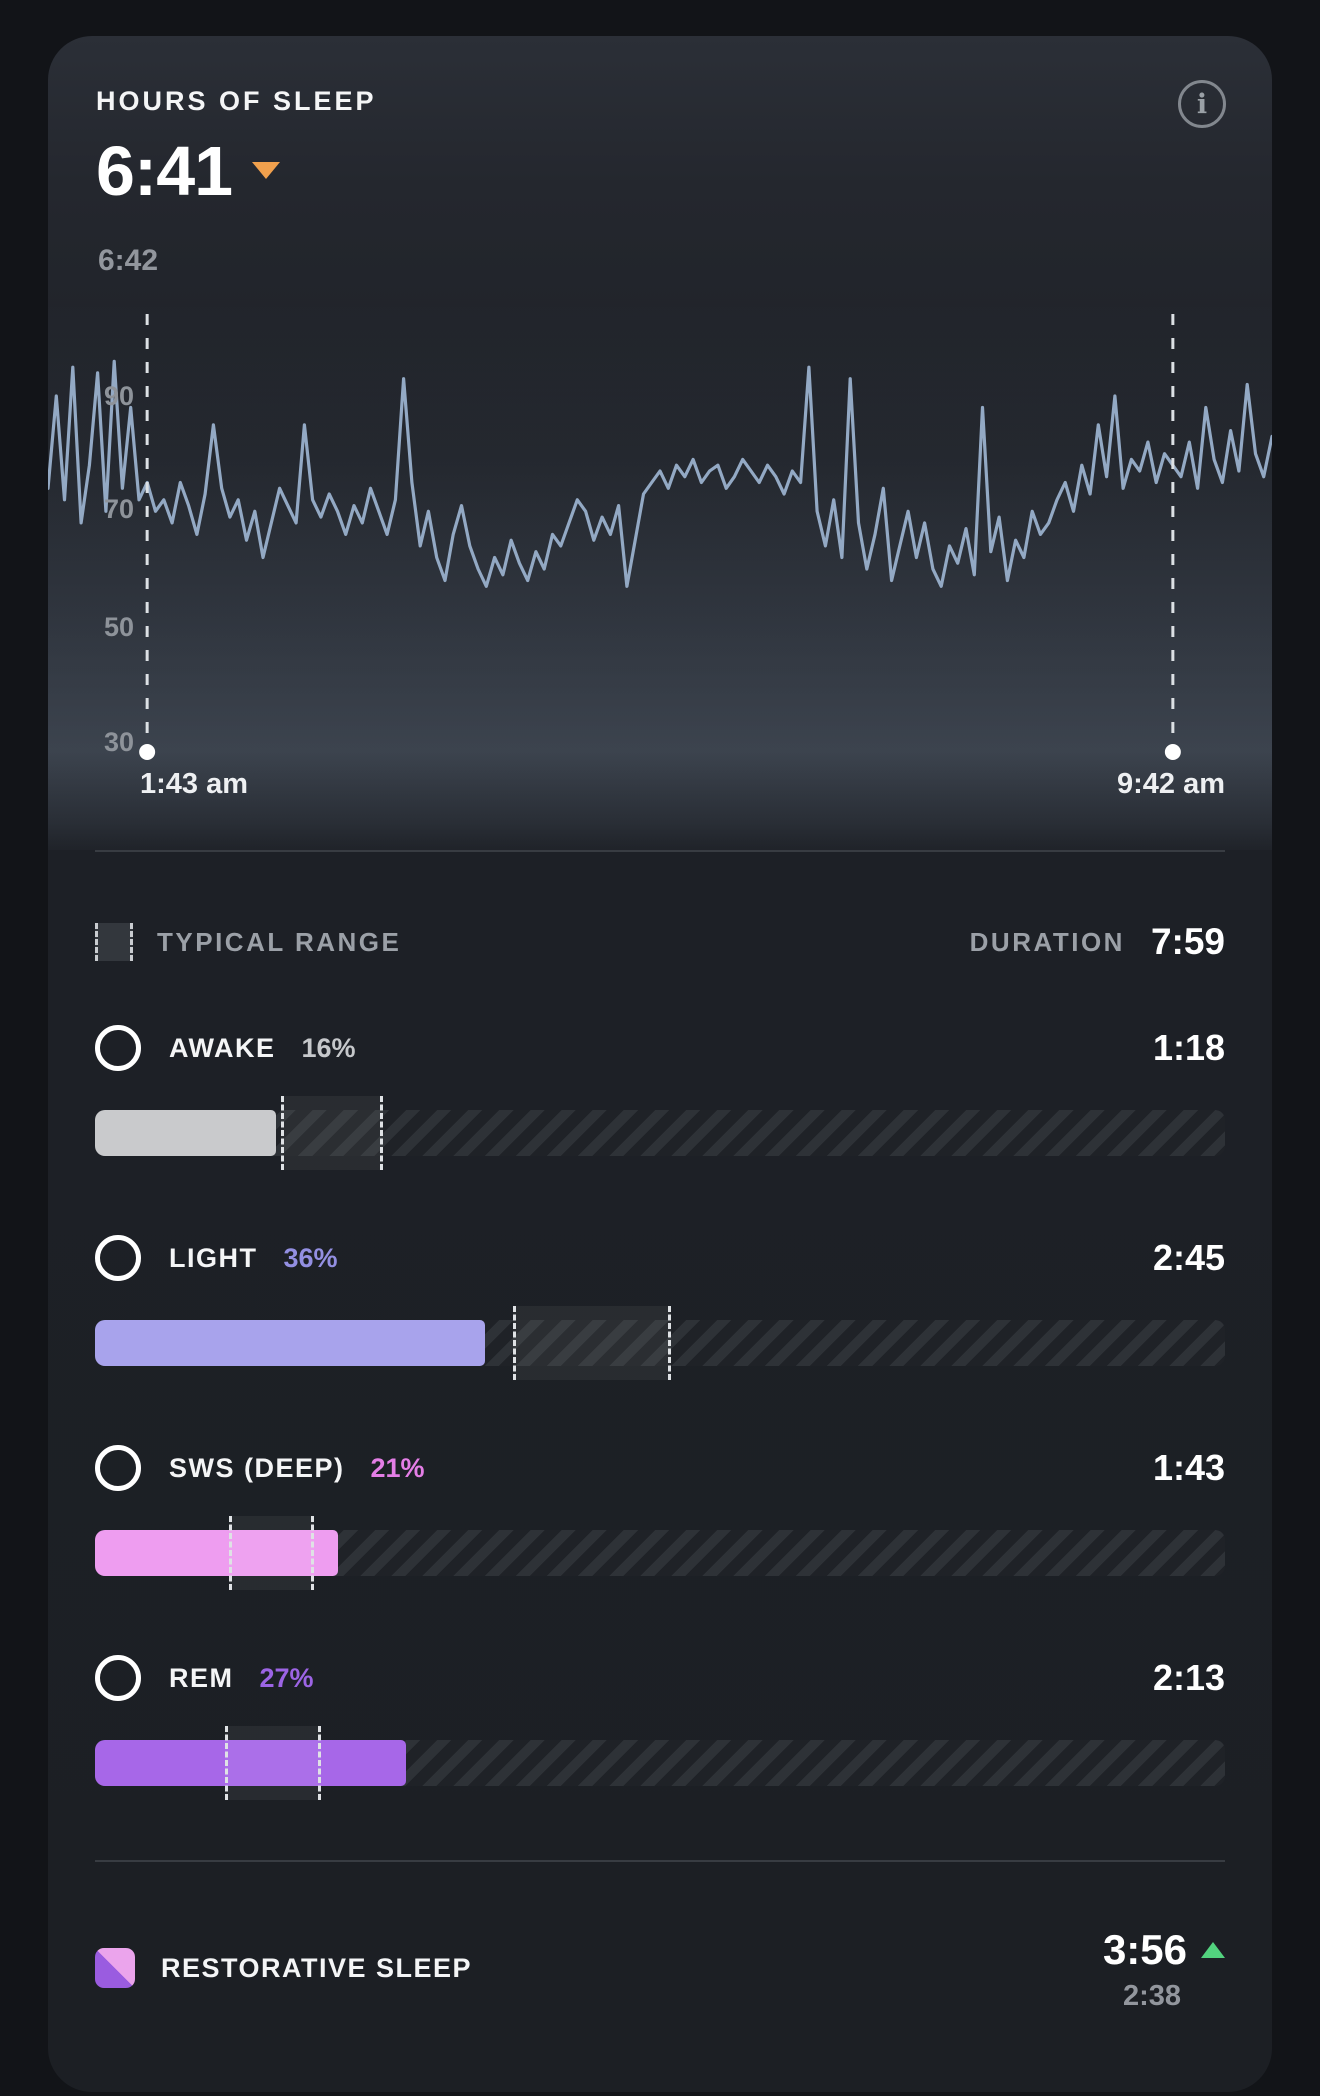 This screenshot has height=2096, width=1320. What do you see at coordinates (119, 509) in the screenshot?
I see `y-axis-tick: 70` at bounding box center [119, 509].